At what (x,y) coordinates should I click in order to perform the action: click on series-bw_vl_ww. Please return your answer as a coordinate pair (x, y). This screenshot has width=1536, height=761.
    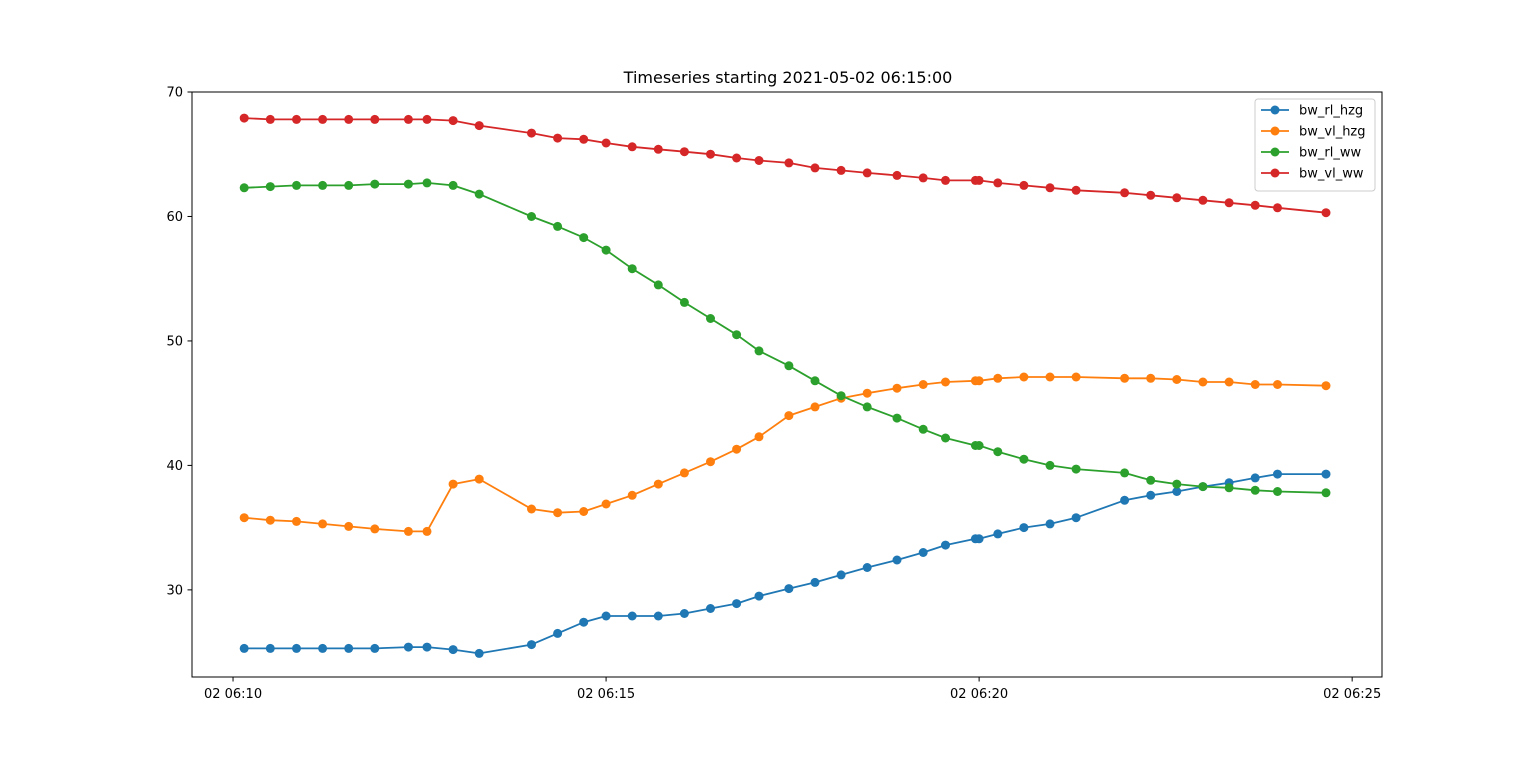
    Looking at the image, I should click on (785, 165).